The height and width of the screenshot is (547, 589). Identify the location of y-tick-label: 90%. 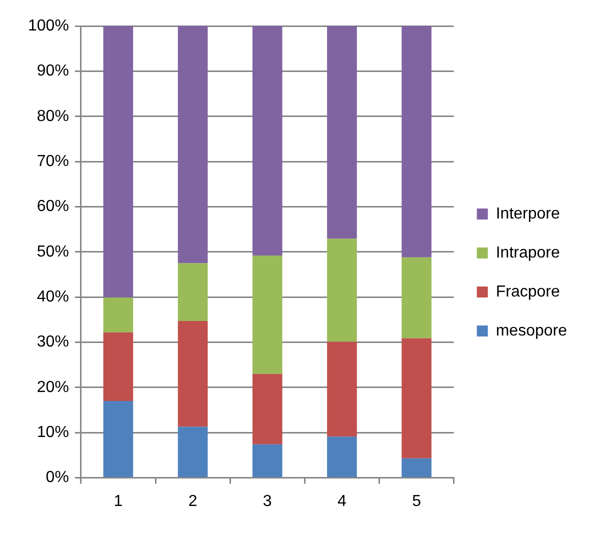
(52, 71).